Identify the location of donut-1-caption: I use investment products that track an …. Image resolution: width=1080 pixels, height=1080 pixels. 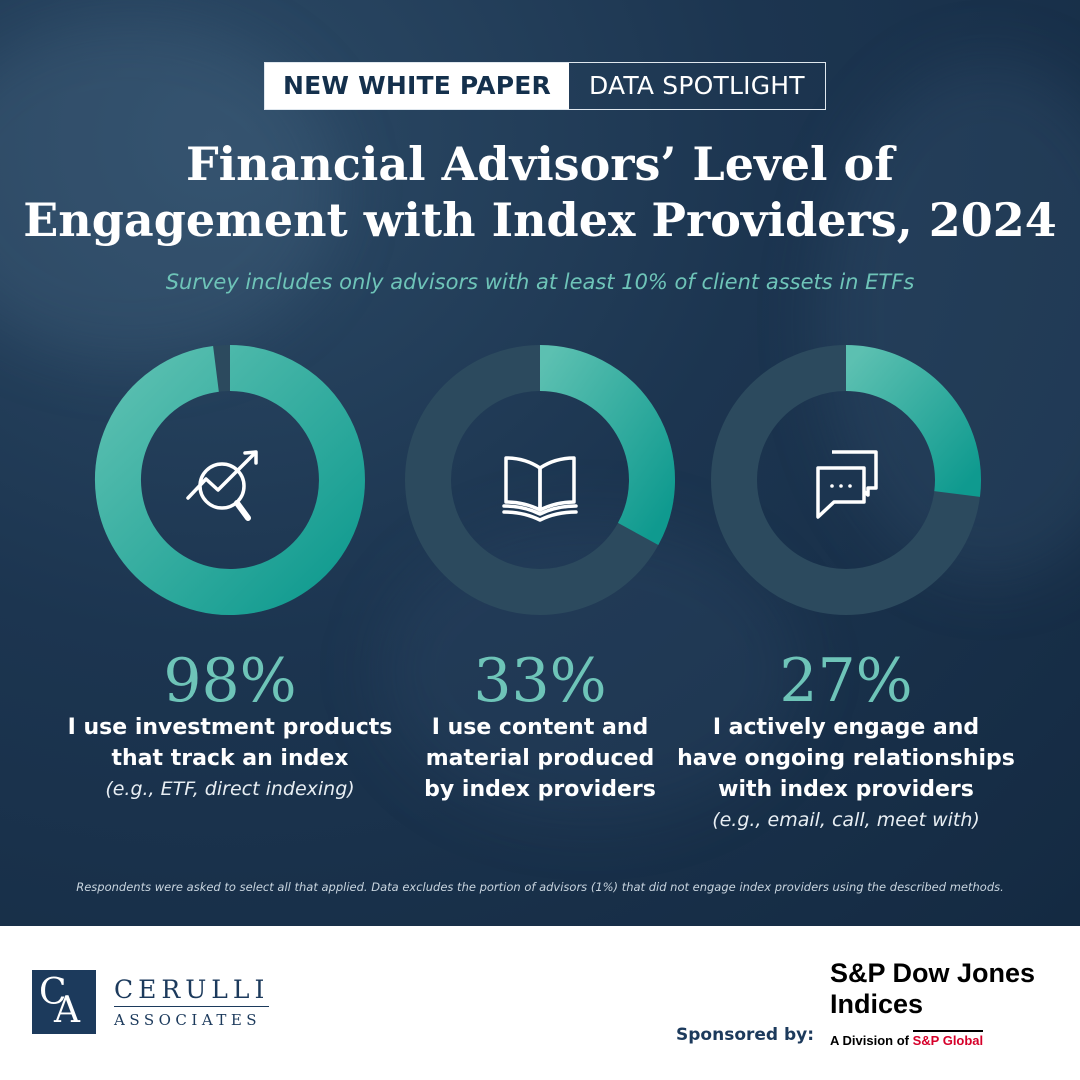
(230, 758).